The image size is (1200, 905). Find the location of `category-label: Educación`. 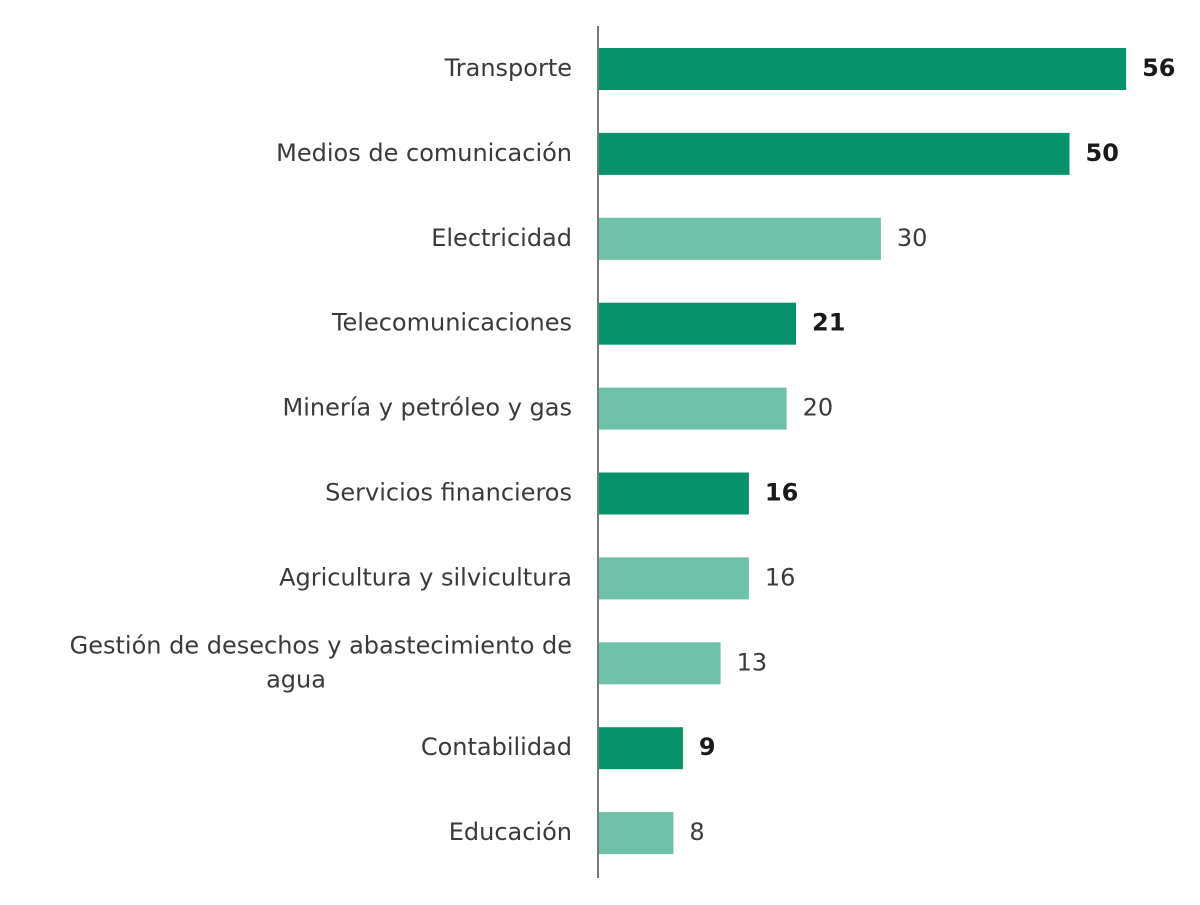

category-label: Educación is located at coordinates (510, 832).